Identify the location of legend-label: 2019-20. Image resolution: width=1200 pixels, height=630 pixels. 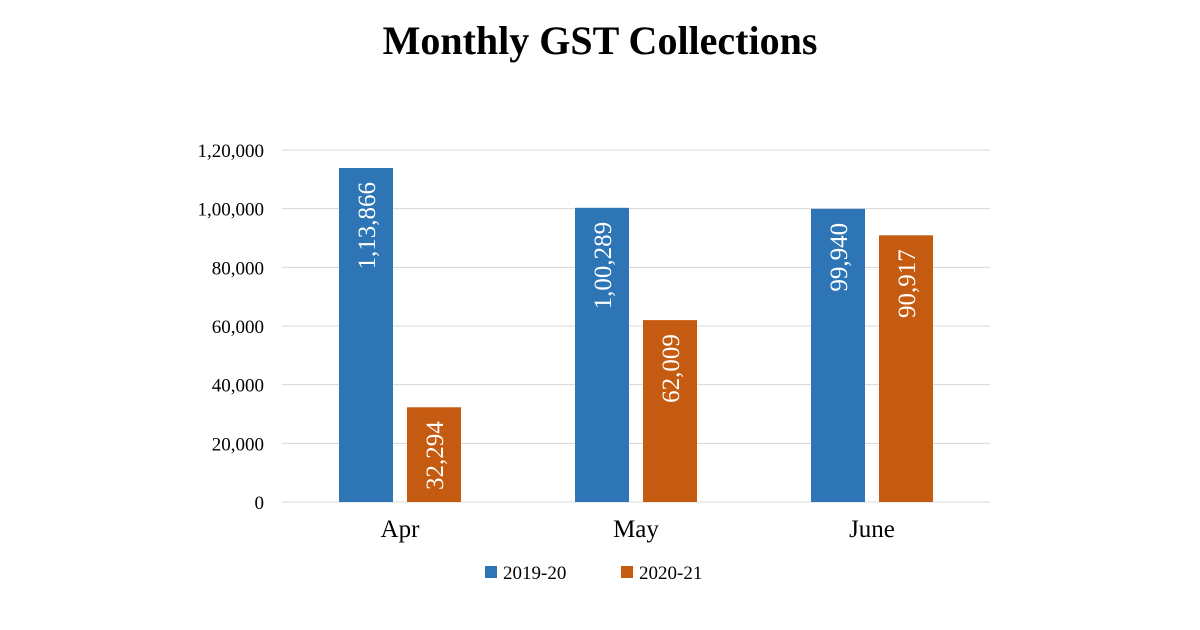
(534, 573).